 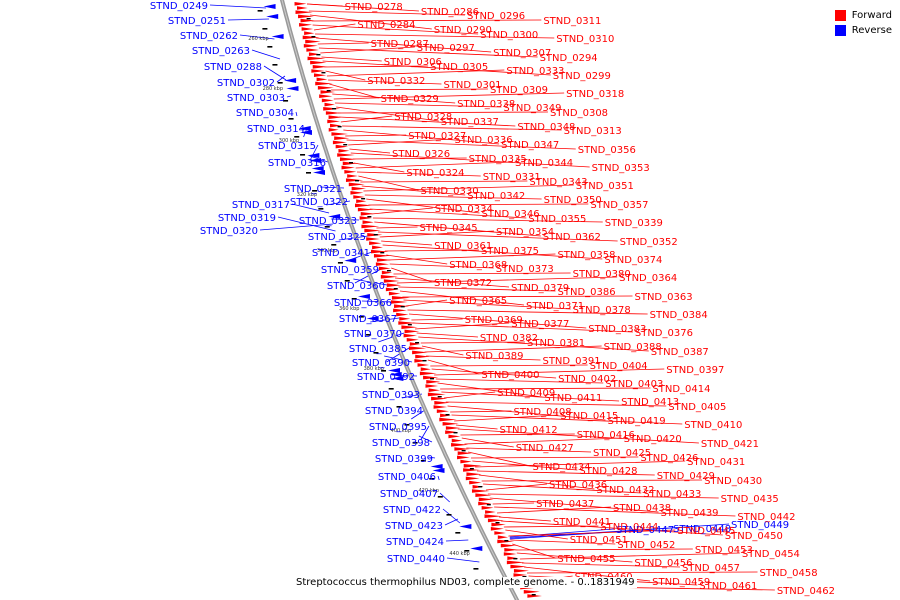 I want to click on forward-gene-label: STND_0338, so click(x=486, y=104).